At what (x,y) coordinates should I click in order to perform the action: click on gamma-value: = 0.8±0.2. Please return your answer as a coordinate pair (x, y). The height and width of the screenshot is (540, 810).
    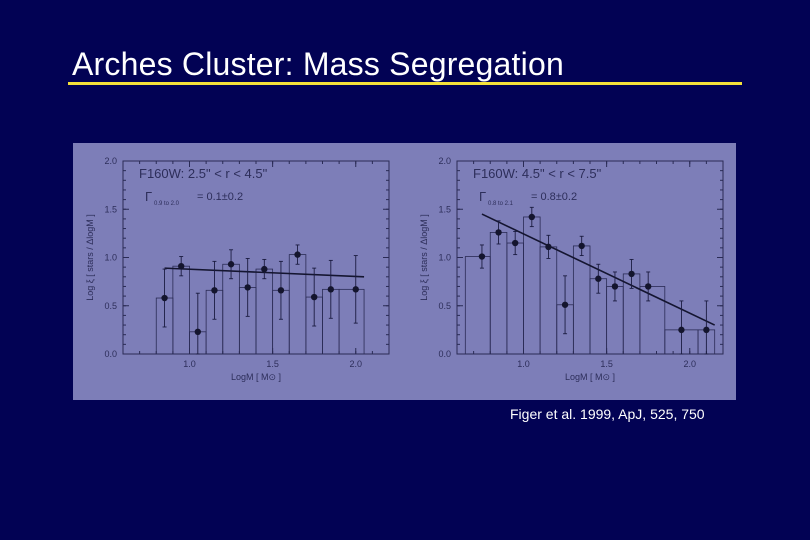
    Looking at the image, I should click on (554, 197).